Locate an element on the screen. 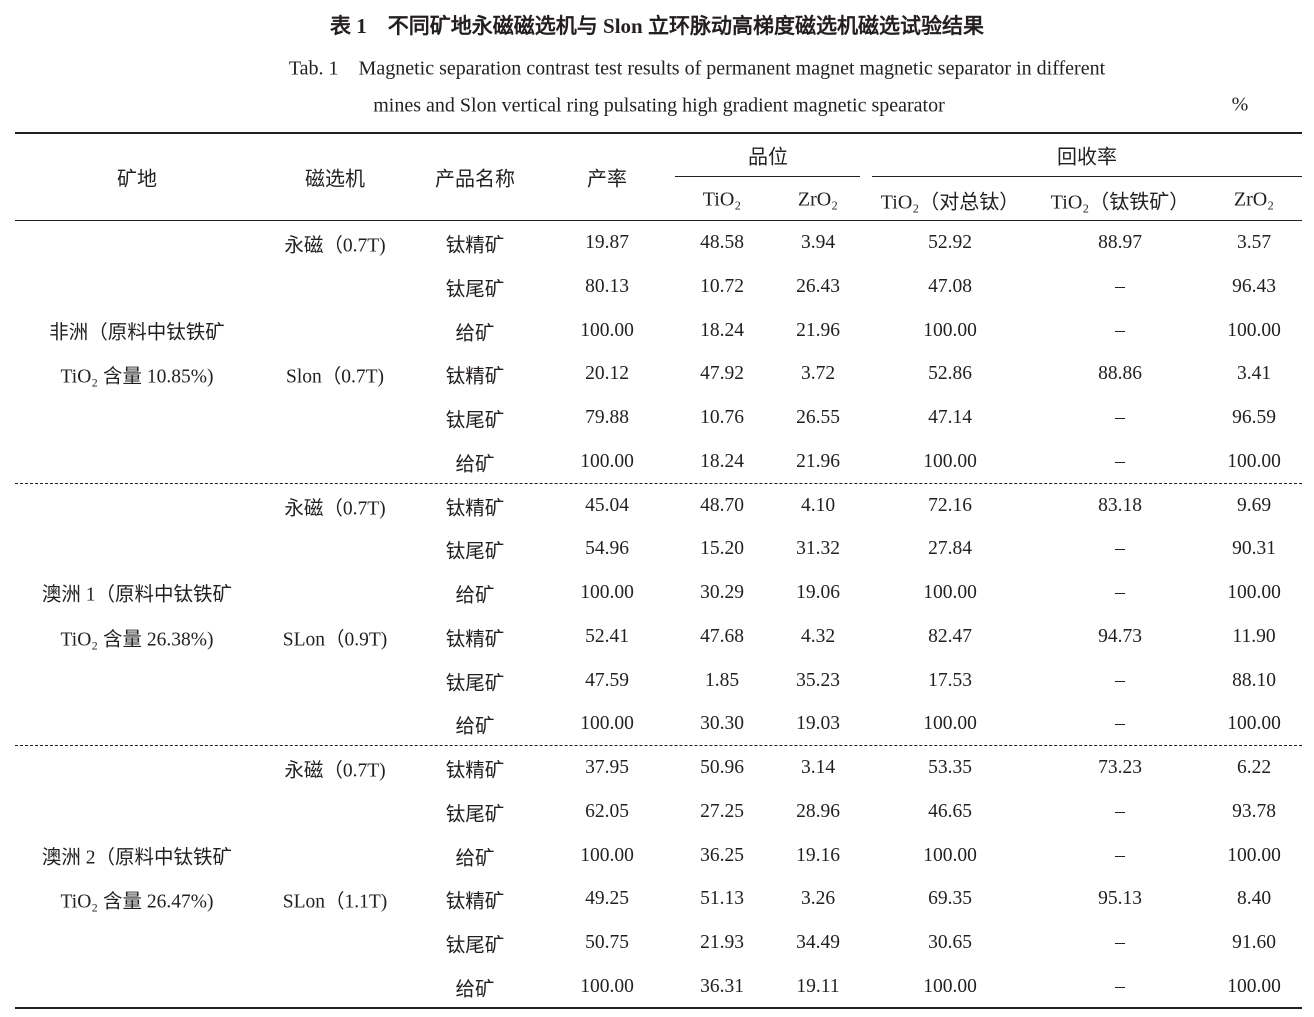 This screenshot has height=1017, width=1314. value-cell: 47.14 is located at coordinates (950, 417).